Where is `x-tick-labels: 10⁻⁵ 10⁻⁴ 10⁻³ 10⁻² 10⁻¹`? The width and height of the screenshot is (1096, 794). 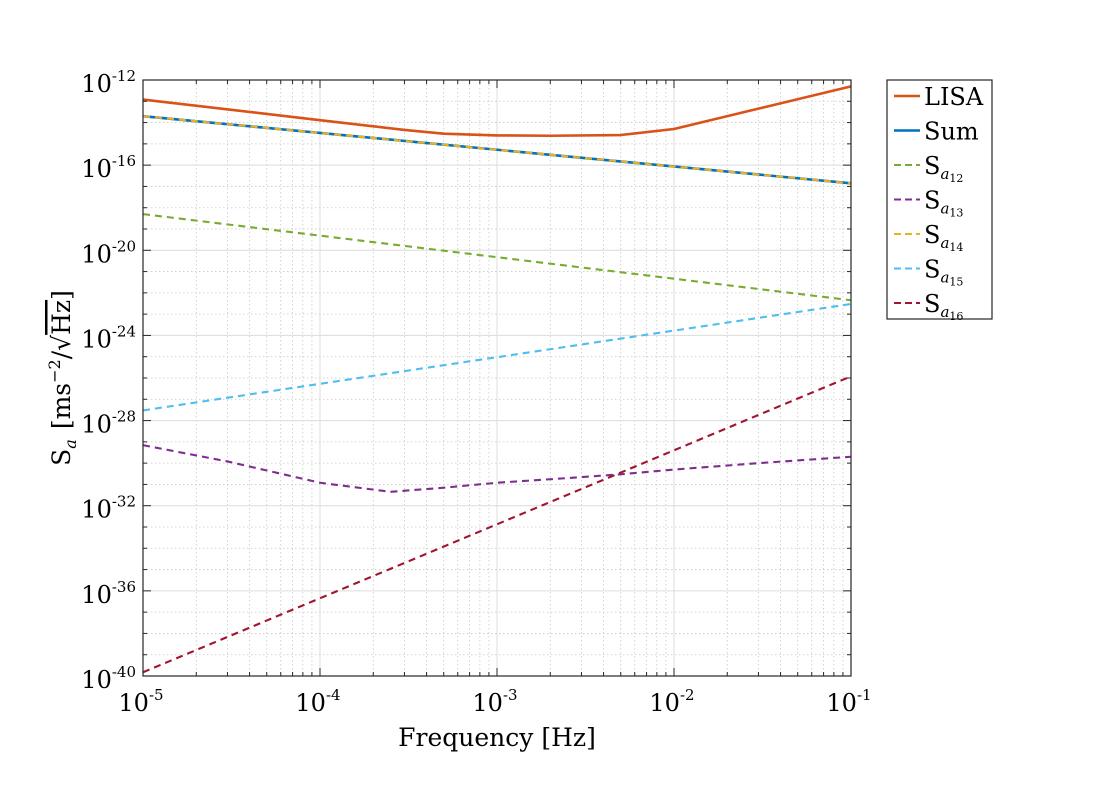 x-tick-labels: 10⁻⁵ 10⁻⁴ 10⁻³ 10⁻² 10⁻¹ is located at coordinates (494, 701).